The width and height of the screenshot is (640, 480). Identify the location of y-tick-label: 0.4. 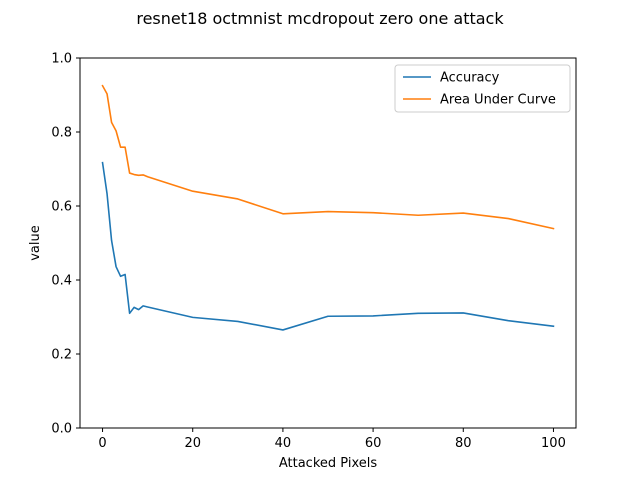
(61, 281).